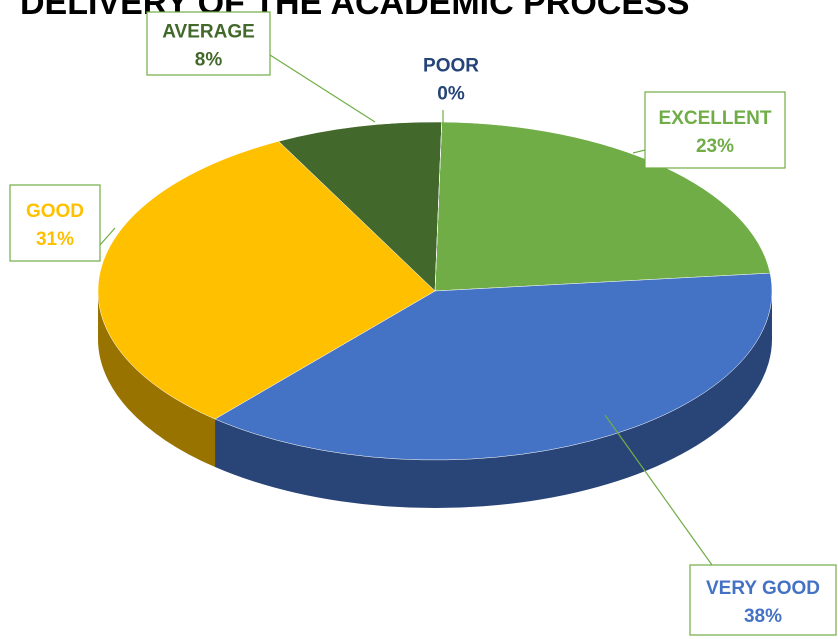 This screenshot has width=838, height=639. Describe the element at coordinates (209, 60) in the screenshot. I see `value-label: 8%` at that location.